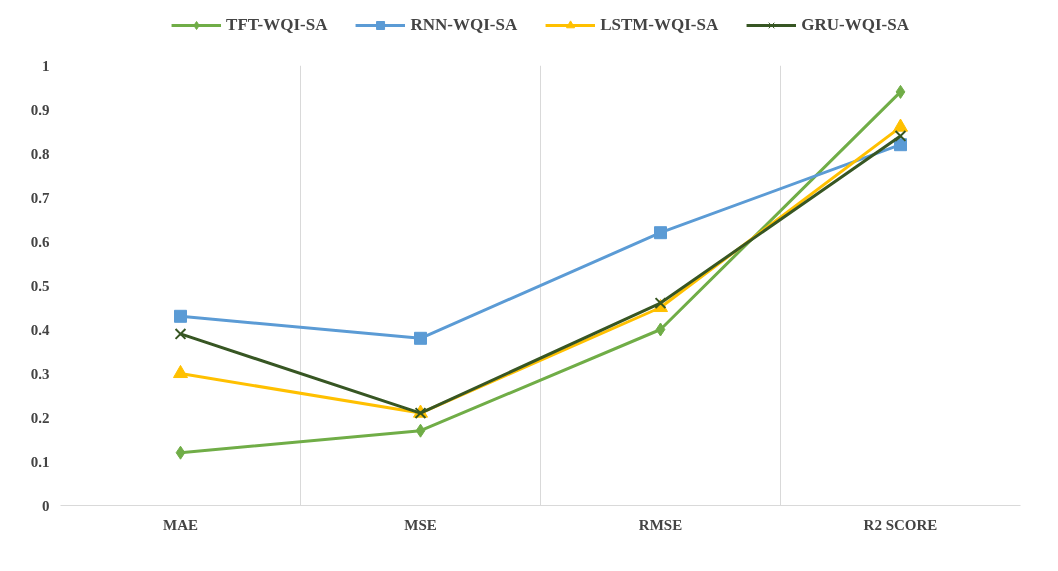  What do you see at coordinates (40, 241) in the screenshot?
I see `y-tick-label: 0.6` at bounding box center [40, 241].